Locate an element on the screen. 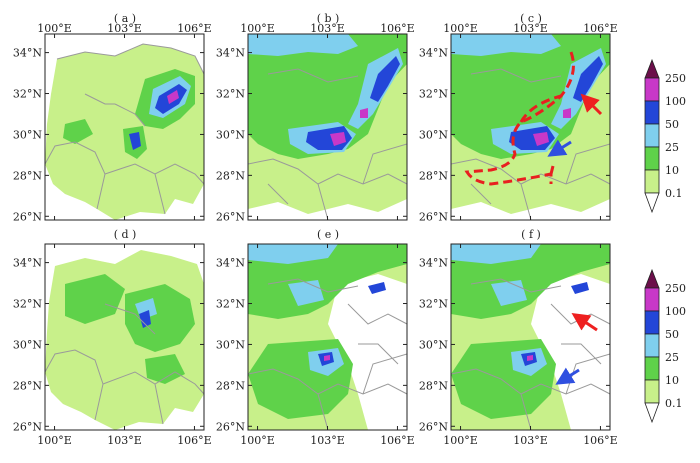  colorbar-top: 250 100 50 25 10 0.1 is located at coordinates (665, 136).